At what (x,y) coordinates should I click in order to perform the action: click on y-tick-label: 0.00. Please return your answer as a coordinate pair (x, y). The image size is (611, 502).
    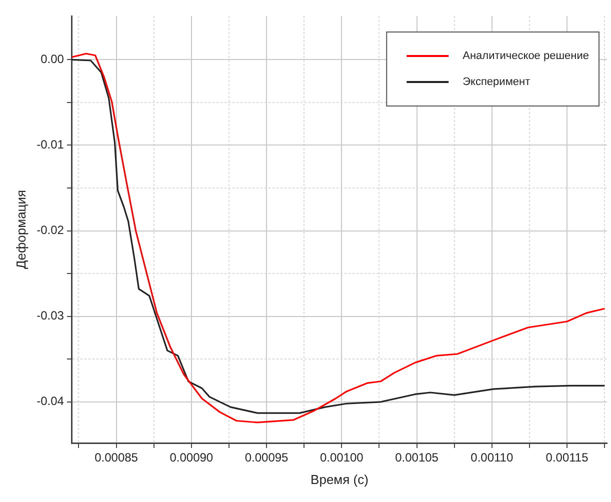
    Looking at the image, I should click on (52, 59).